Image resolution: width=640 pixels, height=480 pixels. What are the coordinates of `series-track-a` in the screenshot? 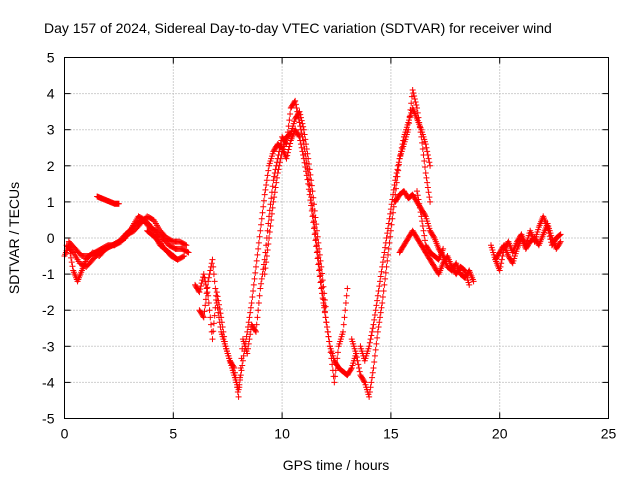 It's located at (126, 250).